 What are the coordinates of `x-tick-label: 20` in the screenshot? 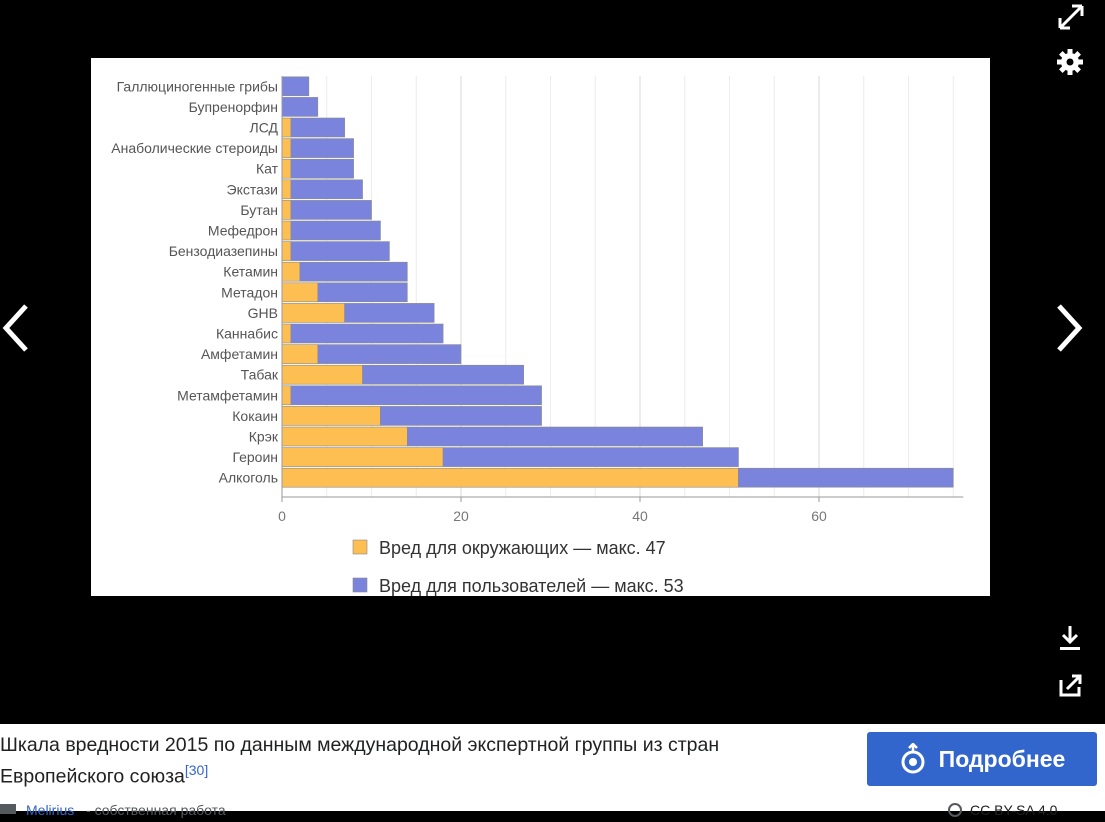 It's located at (461, 516).